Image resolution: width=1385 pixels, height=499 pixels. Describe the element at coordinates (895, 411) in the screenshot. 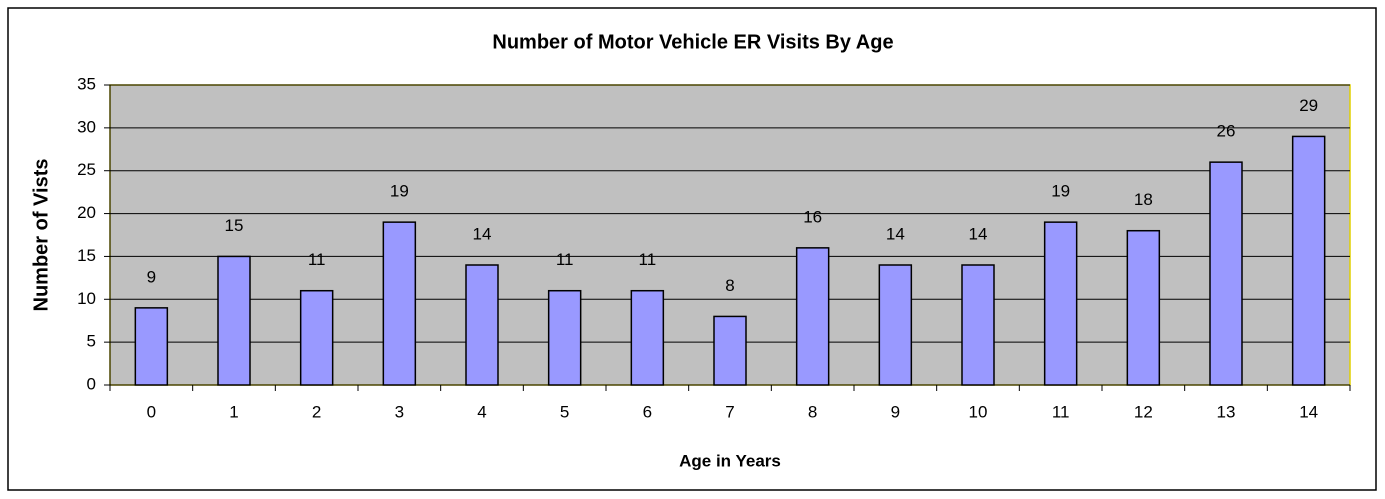

I see `x-tick-label: 9` at that location.